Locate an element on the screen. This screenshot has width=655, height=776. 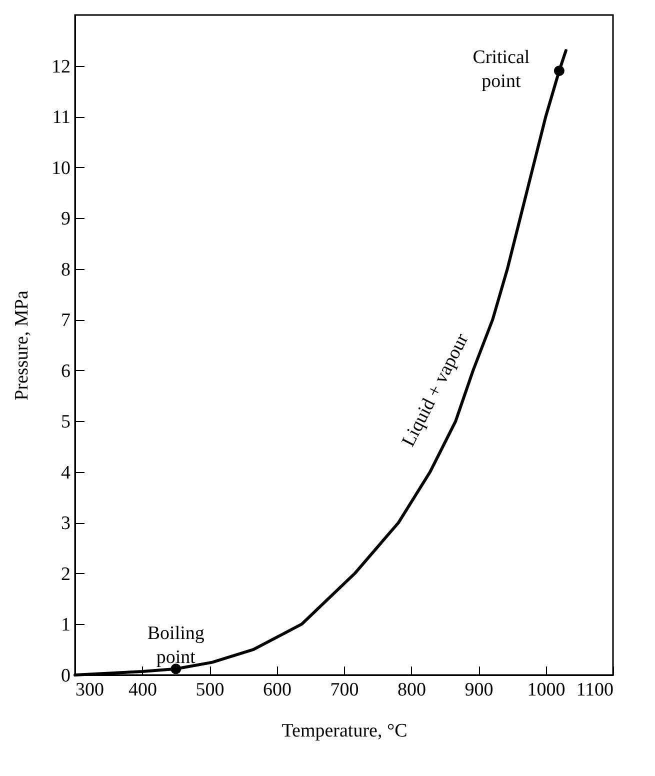
x-tick-label: 700 is located at coordinates (344, 690).